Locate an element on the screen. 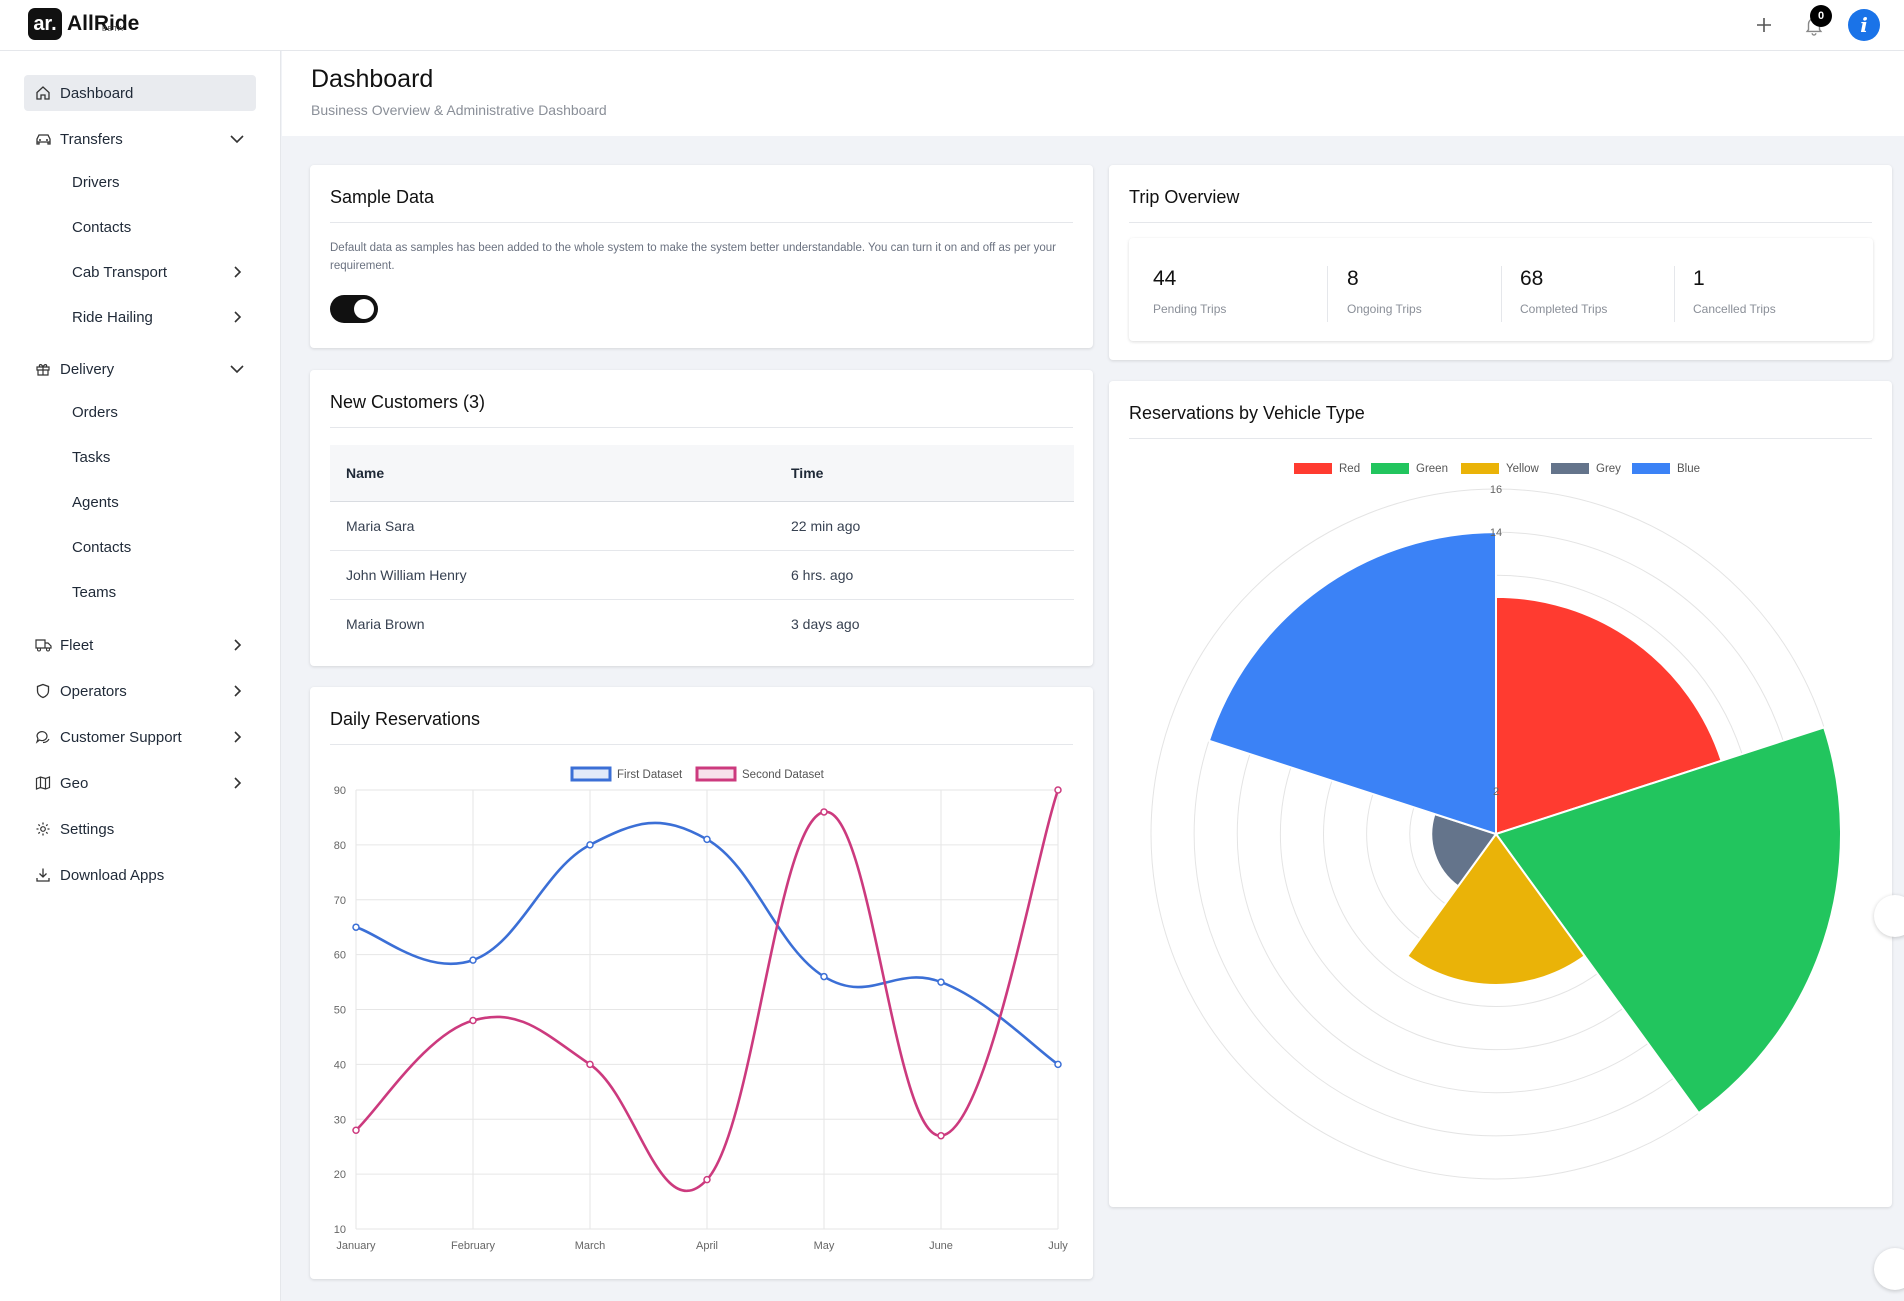 The height and width of the screenshot is (1301, 1904). customer-name: John William Henry is located at coordinates (552, 575).